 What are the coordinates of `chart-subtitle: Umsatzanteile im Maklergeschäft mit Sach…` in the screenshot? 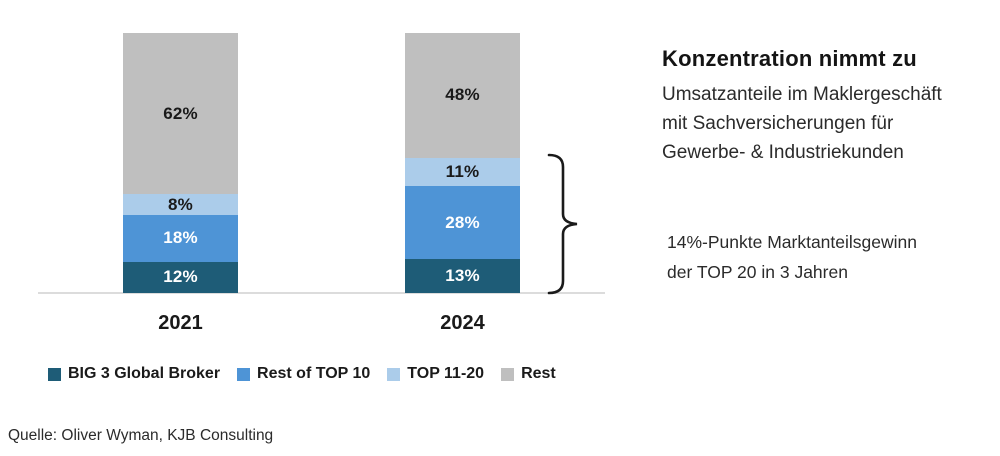 It's located at (802, 123).